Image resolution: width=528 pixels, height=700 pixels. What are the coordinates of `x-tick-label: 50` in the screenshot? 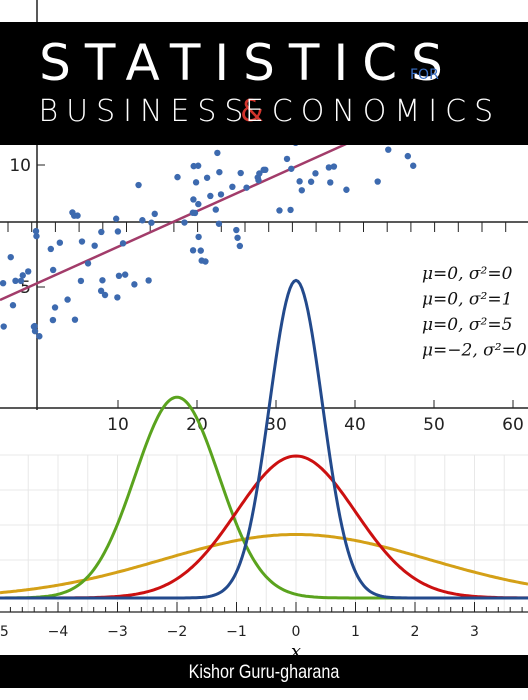 It's located at (434, 425).